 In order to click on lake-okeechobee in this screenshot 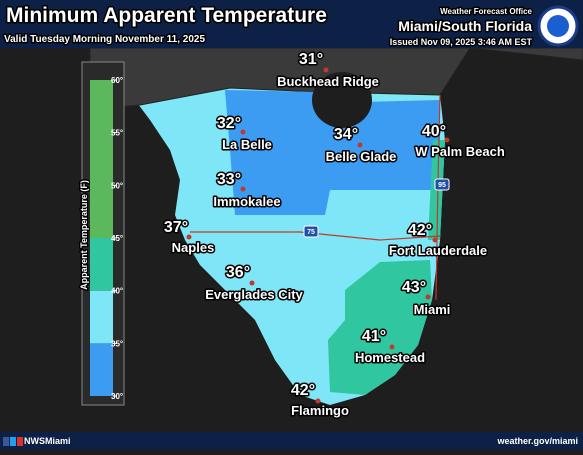, I will do `click(342, 100)`.